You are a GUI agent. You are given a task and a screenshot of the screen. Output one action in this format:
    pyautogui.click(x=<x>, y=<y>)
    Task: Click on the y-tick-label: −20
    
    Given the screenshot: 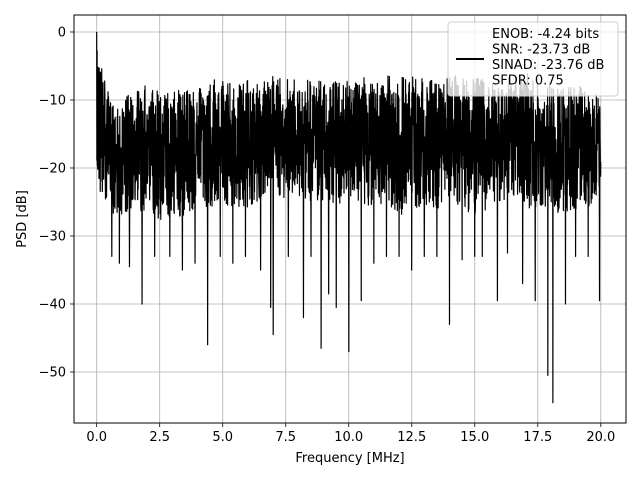 What is the action you would take?
    pyautogui.click(x=52, y=169)
    